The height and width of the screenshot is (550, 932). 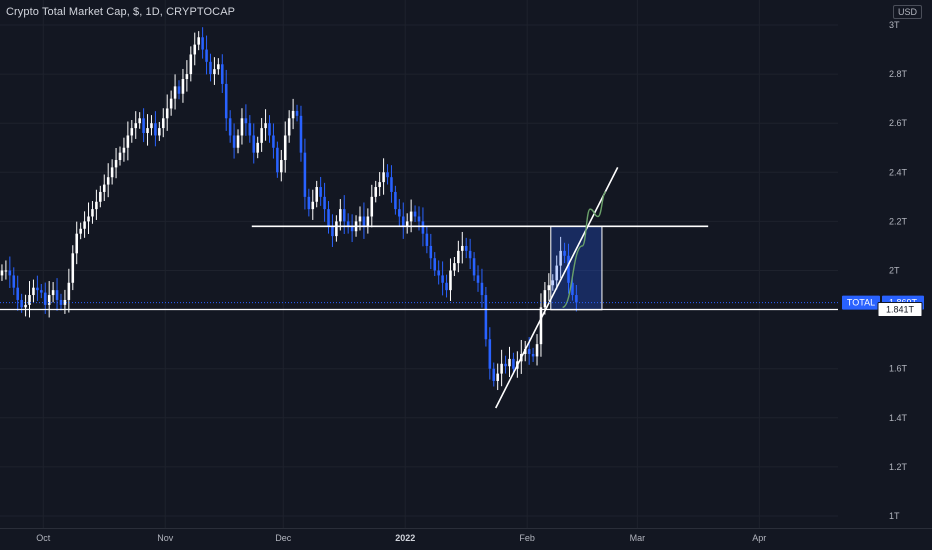 What do you see at coordinates (638, 538) in the screenshot?
I see `time-axis-label: Mar` at bounding box center [638, 538].